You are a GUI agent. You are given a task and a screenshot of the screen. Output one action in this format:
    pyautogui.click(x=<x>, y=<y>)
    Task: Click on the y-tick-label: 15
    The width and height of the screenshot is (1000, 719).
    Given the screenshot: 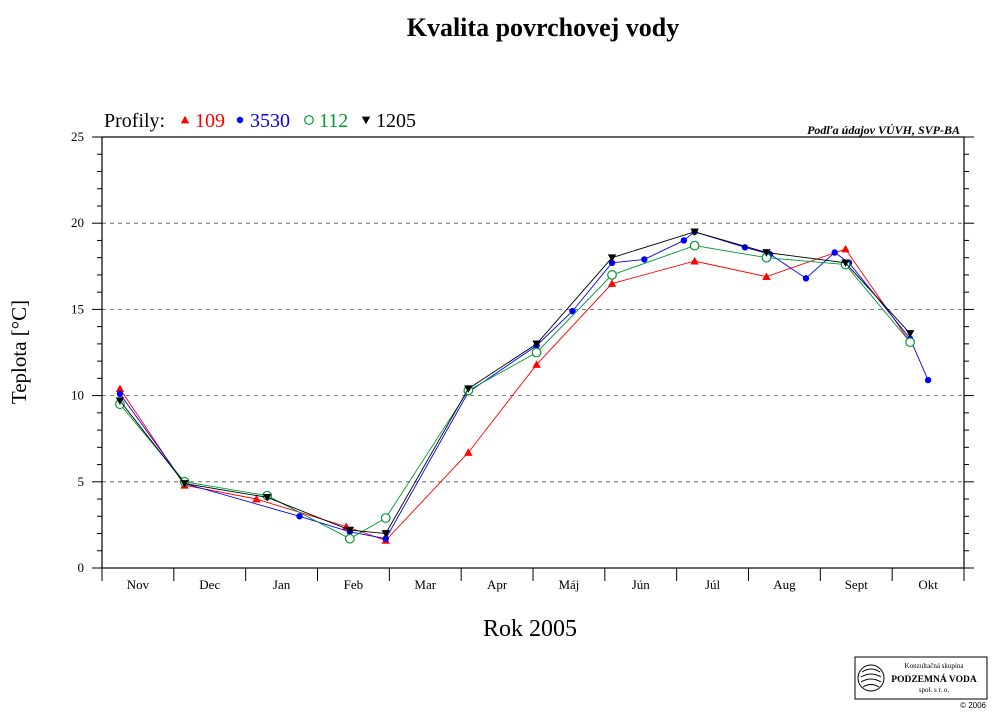 What is the action you would take?
    pyautogui.click(x=77, y=308)
    